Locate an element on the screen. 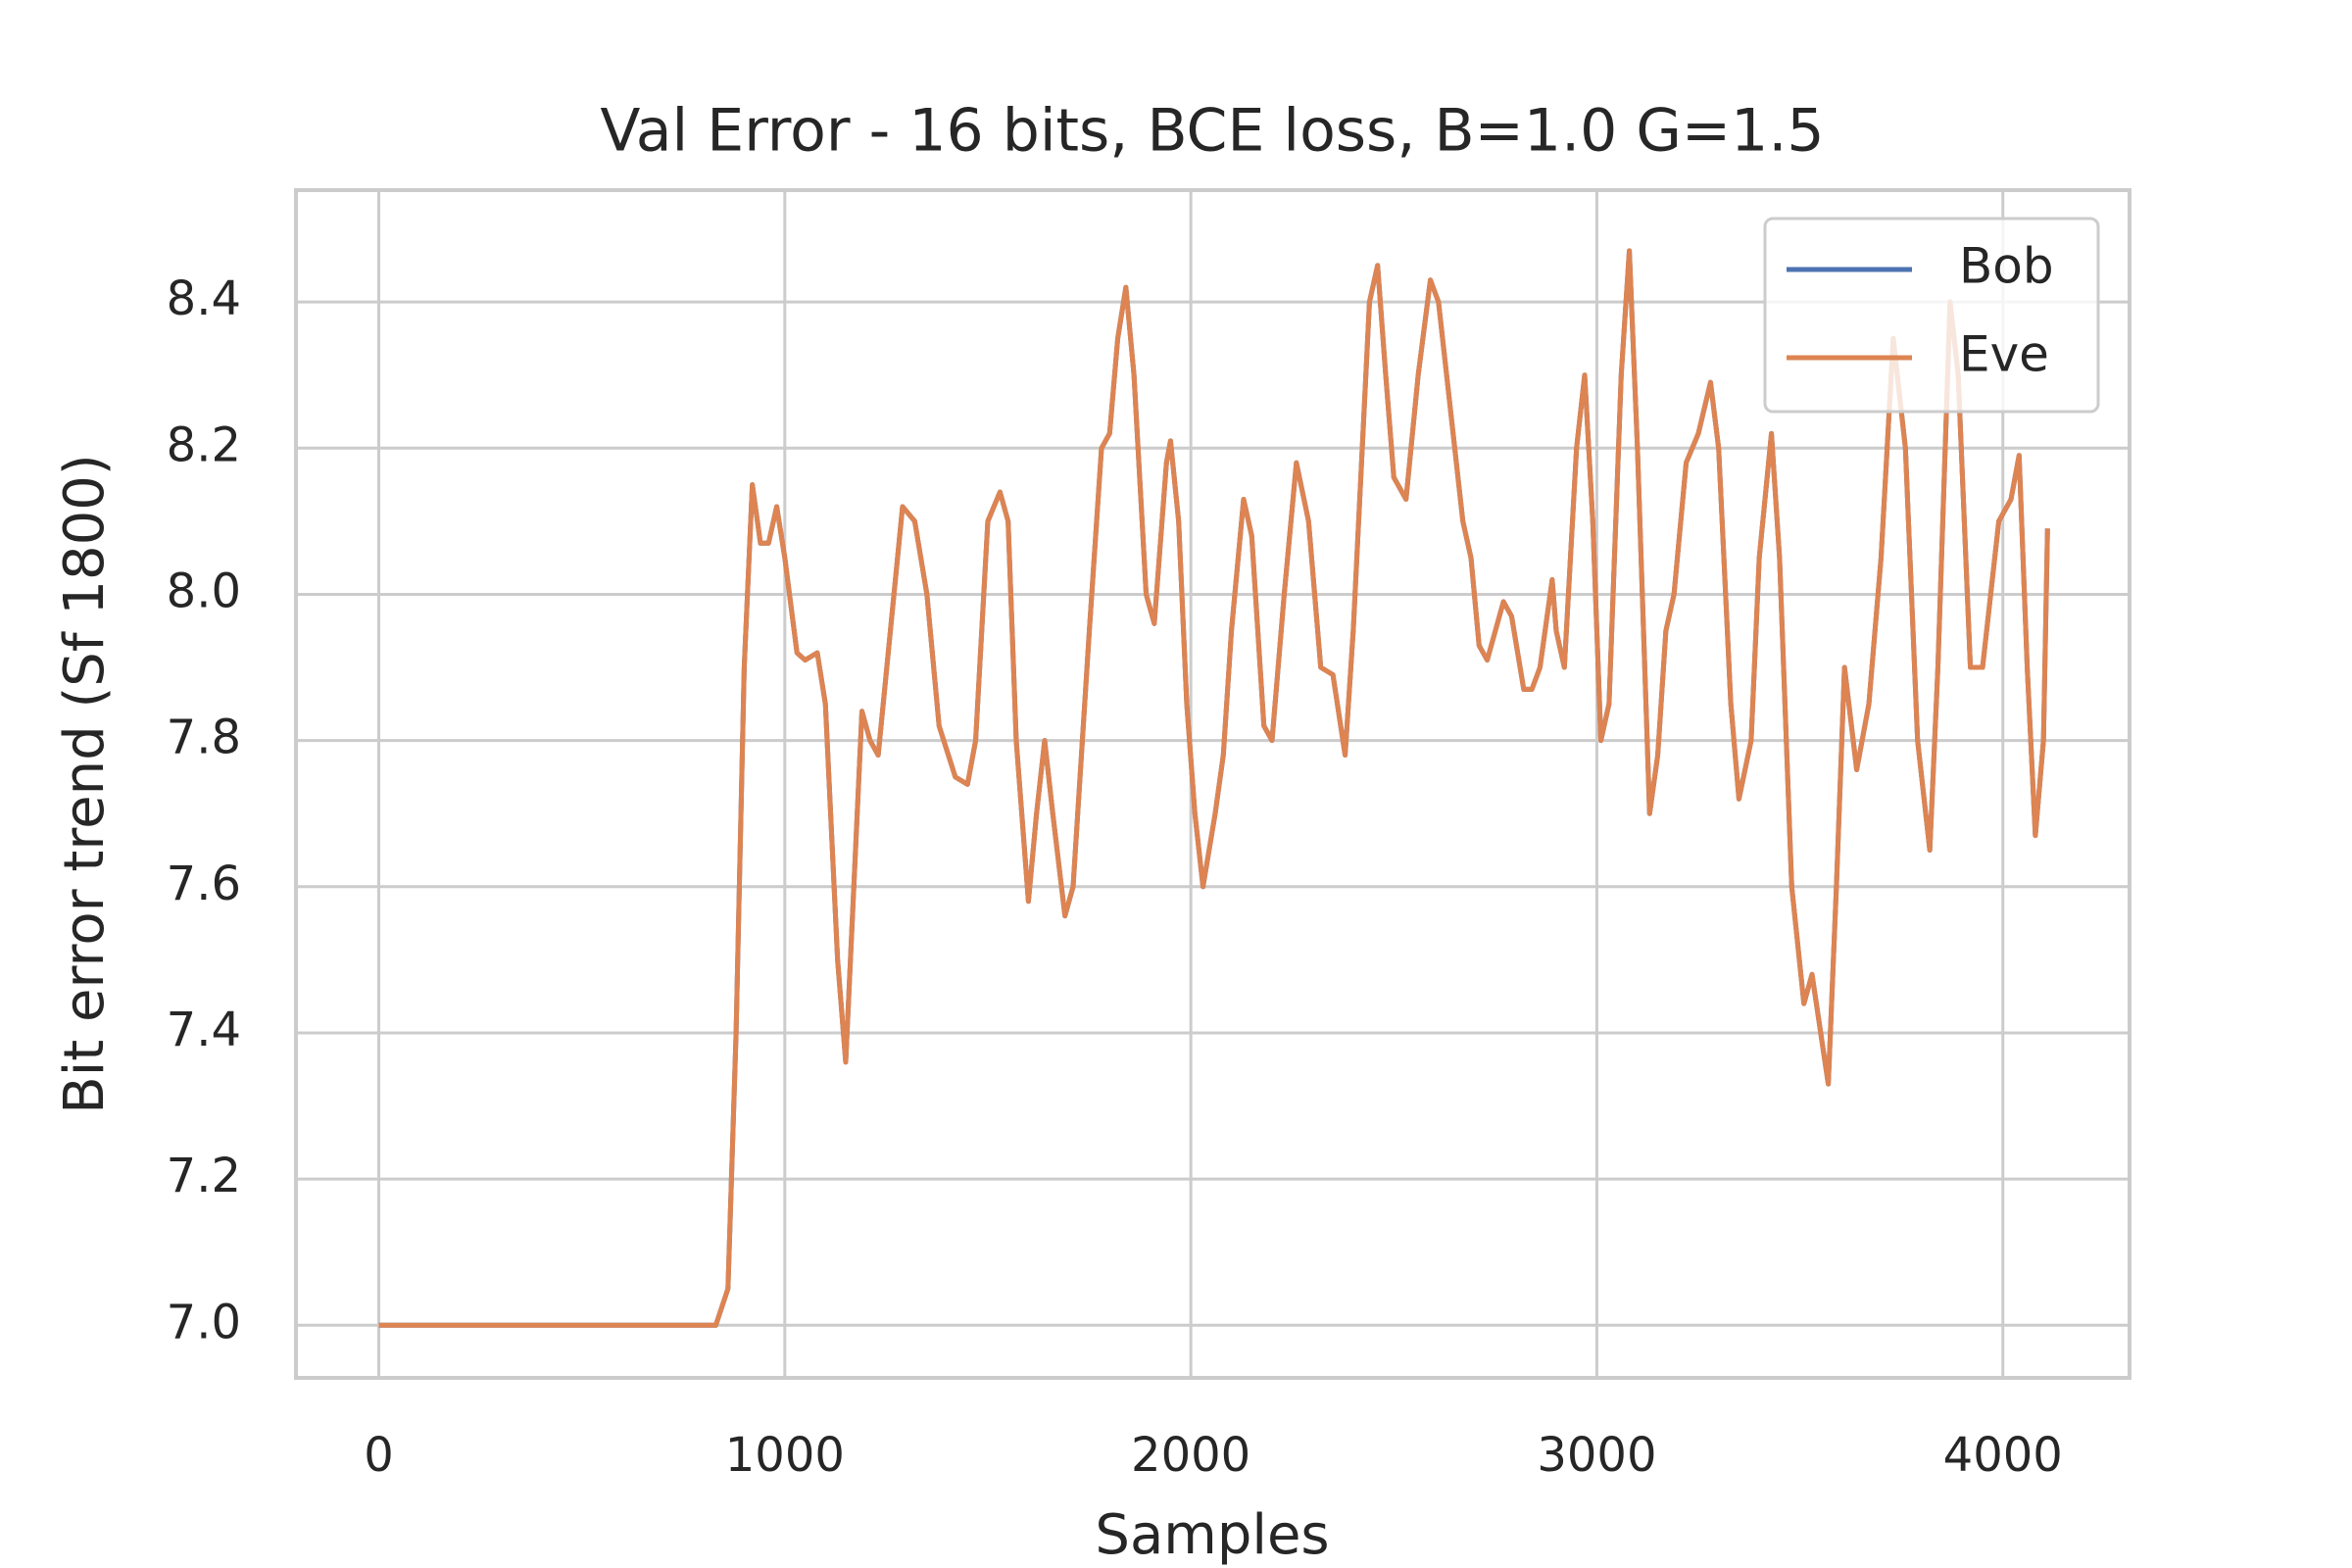 The image size is (2352, 1568). y-tick-label: 7.0 is located at coordinates (204, 1322).